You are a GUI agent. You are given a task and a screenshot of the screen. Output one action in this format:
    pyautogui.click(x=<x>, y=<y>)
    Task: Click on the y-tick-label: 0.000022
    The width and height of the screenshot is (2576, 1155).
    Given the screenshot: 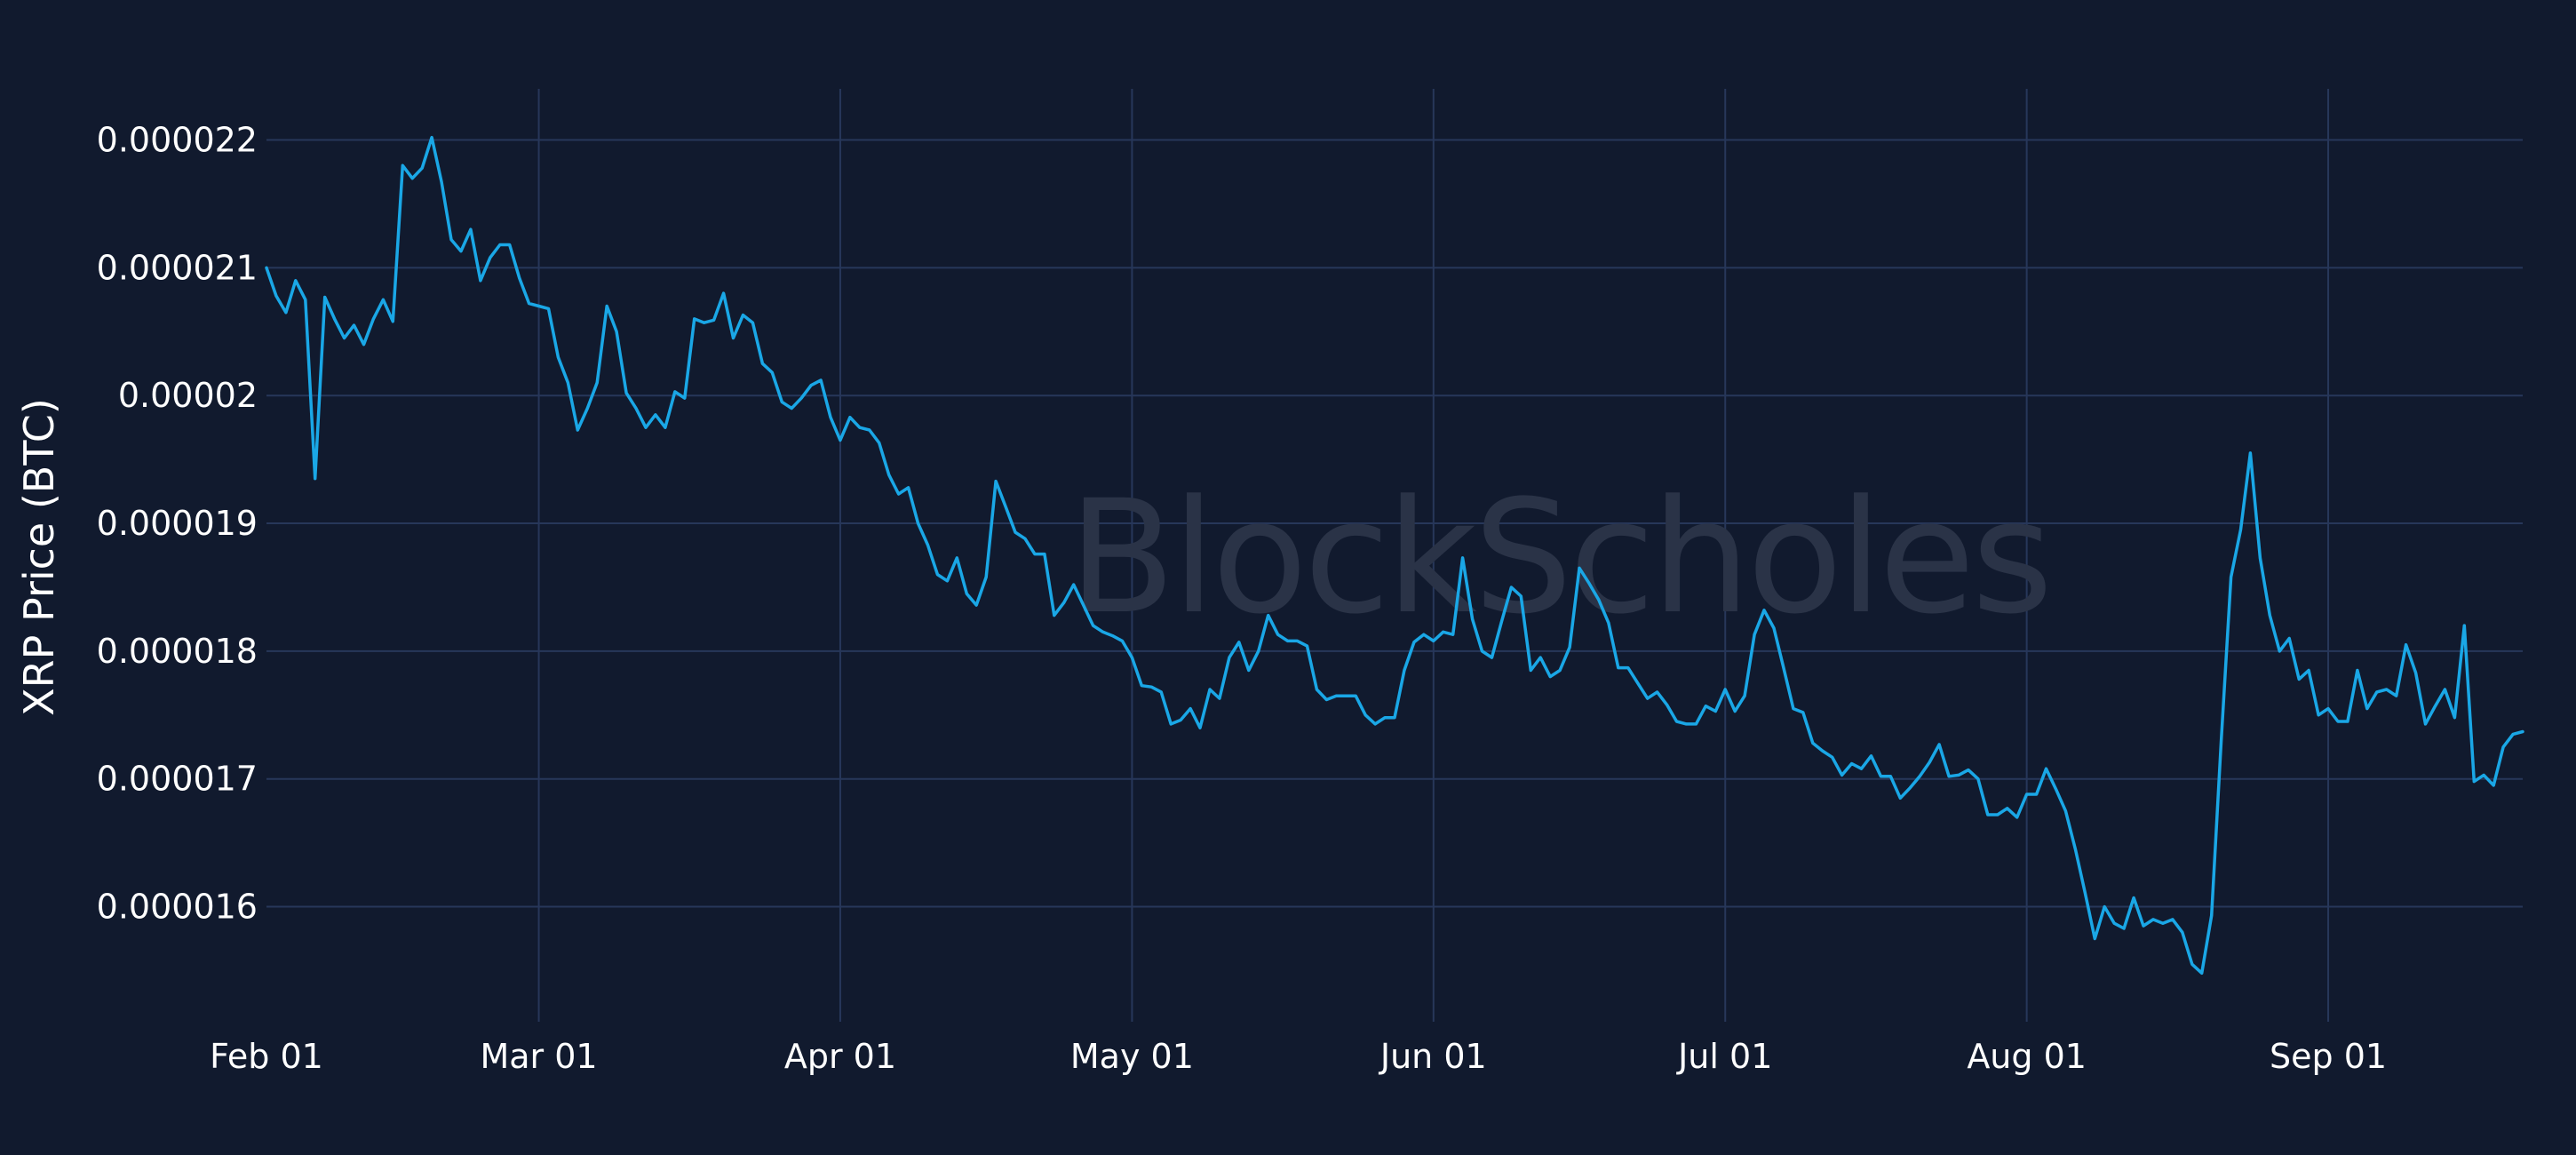 What is the action you would take?
    pyautogui.click(x=177, y=140)
    